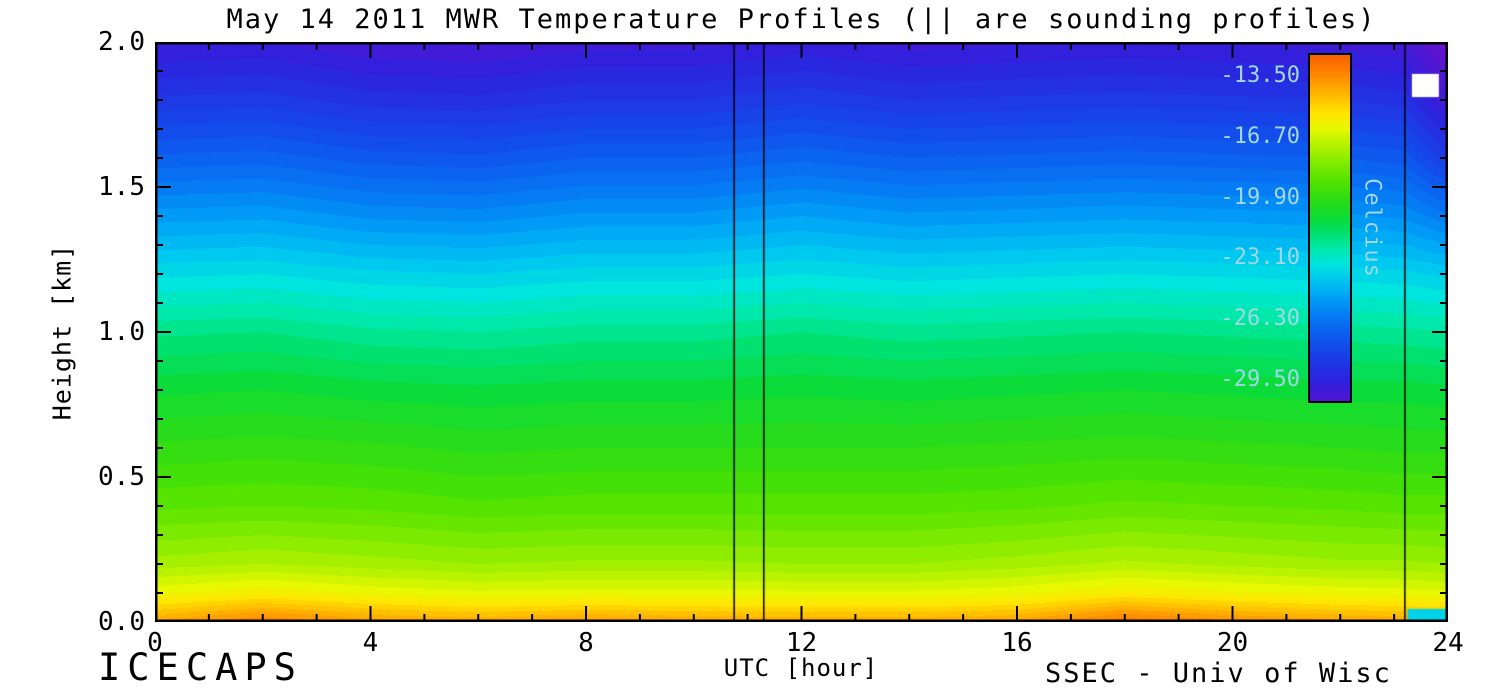 The image size is (1500, 700). What do you see at coordinates (155, 643) in the screenshot?
I see `x-tick-label: 0` at bounding box center [155, 643].